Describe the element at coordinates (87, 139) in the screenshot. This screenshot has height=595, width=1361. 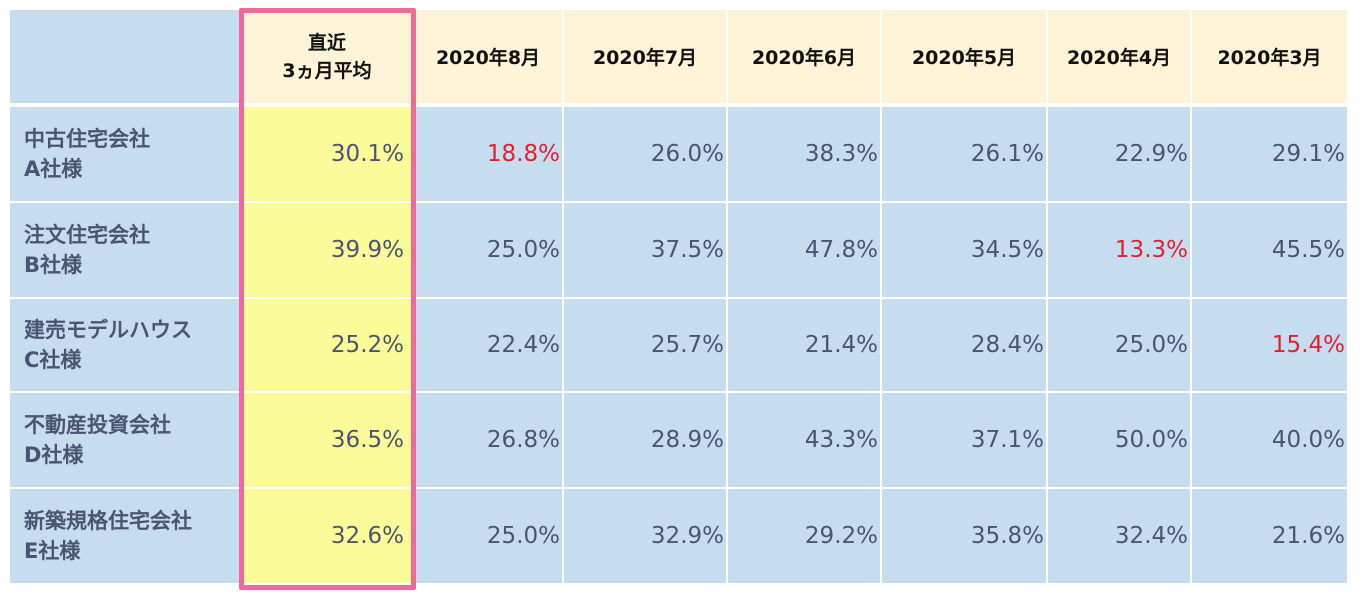
I see `row-label-line1: 中古住宅会社` at that location.